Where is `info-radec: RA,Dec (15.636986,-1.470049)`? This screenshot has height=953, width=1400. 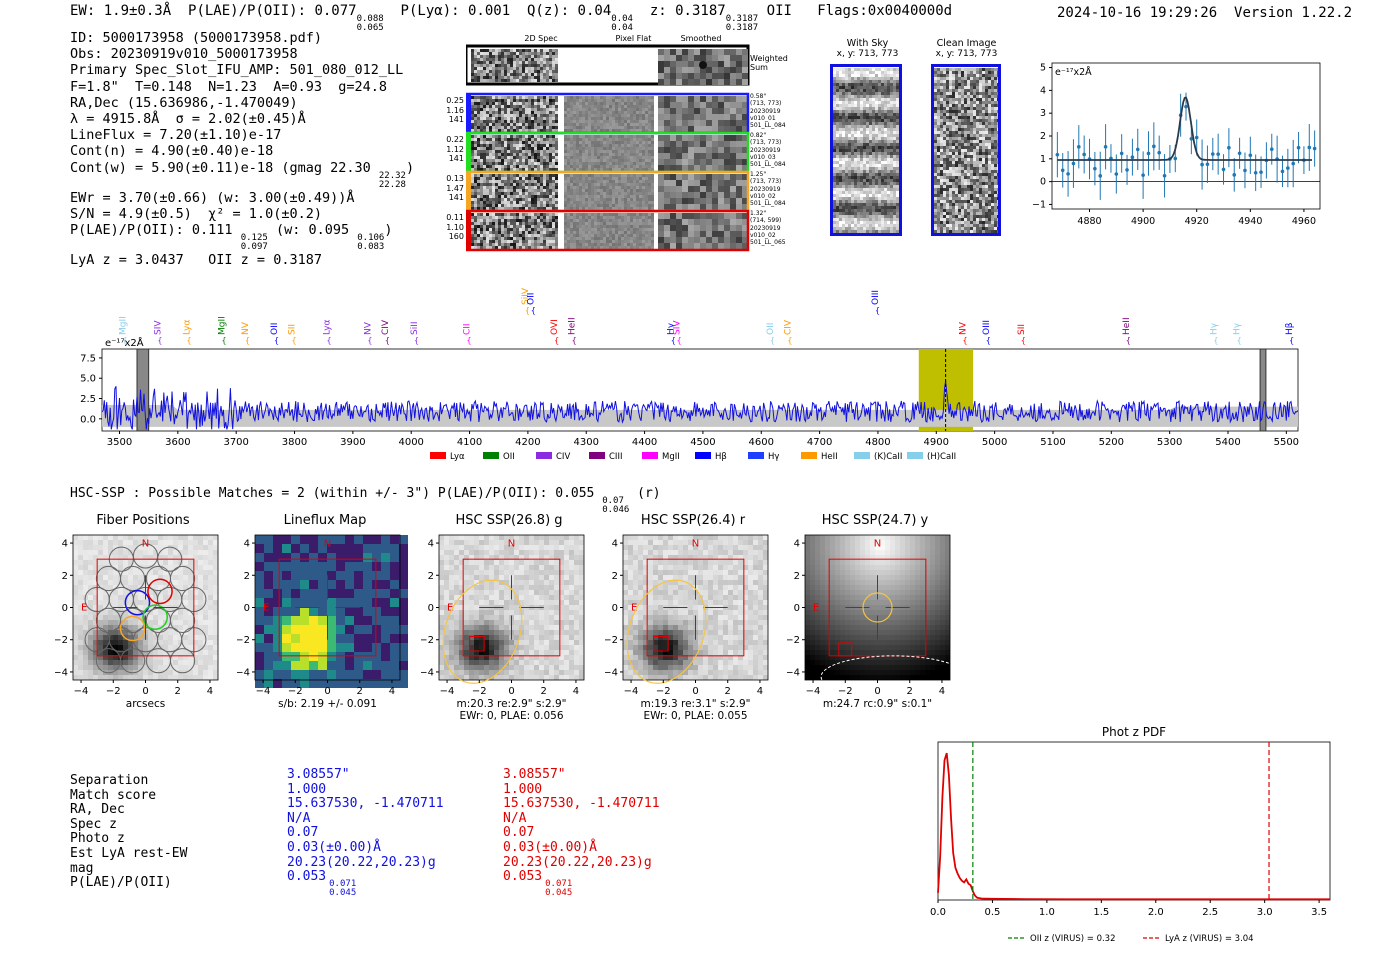
info-radec: RA,Dec (15.636986,-1.470049) is located at coordinates (184, 102).